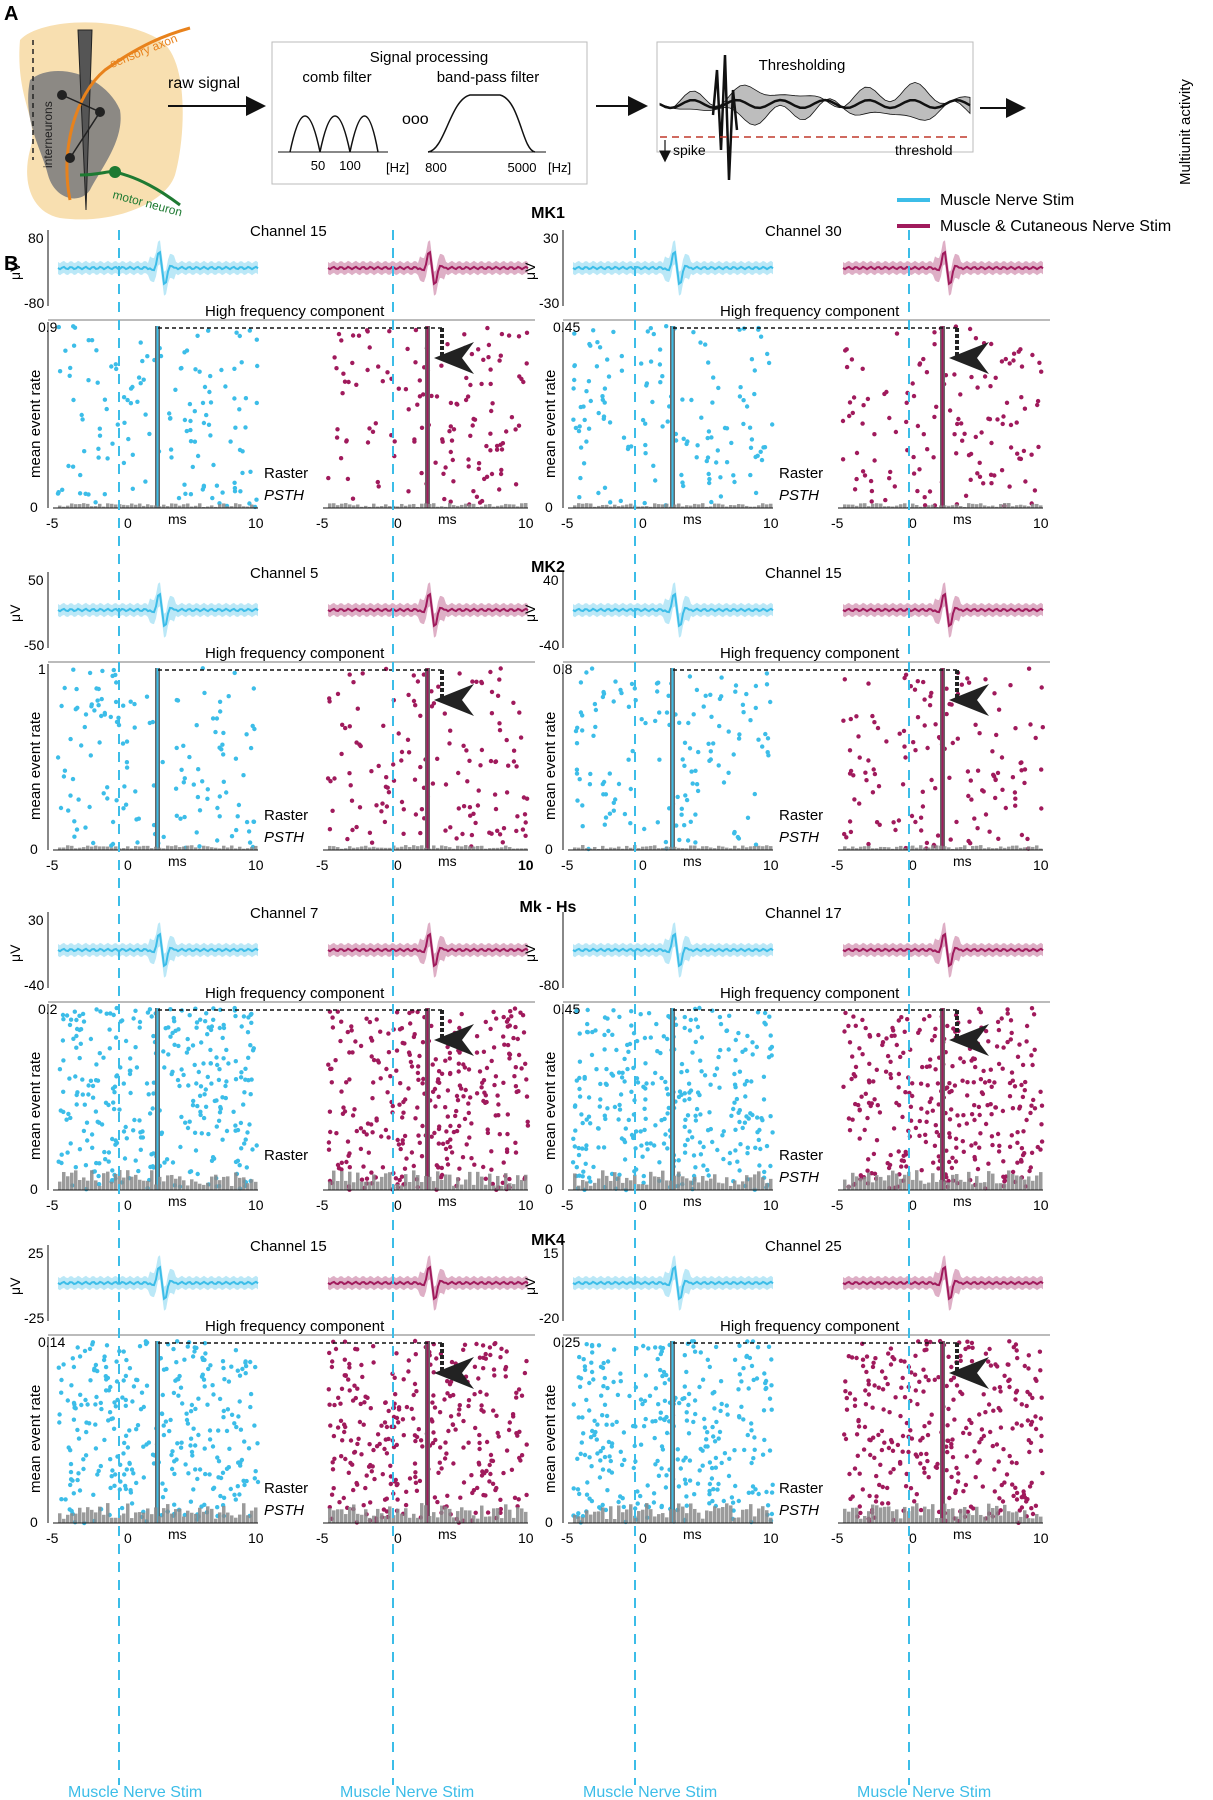  What do you see at coordinates (350, 165) in the screenshot?
I see `comb-tick-100: 100` at bounding box center [350, 165].